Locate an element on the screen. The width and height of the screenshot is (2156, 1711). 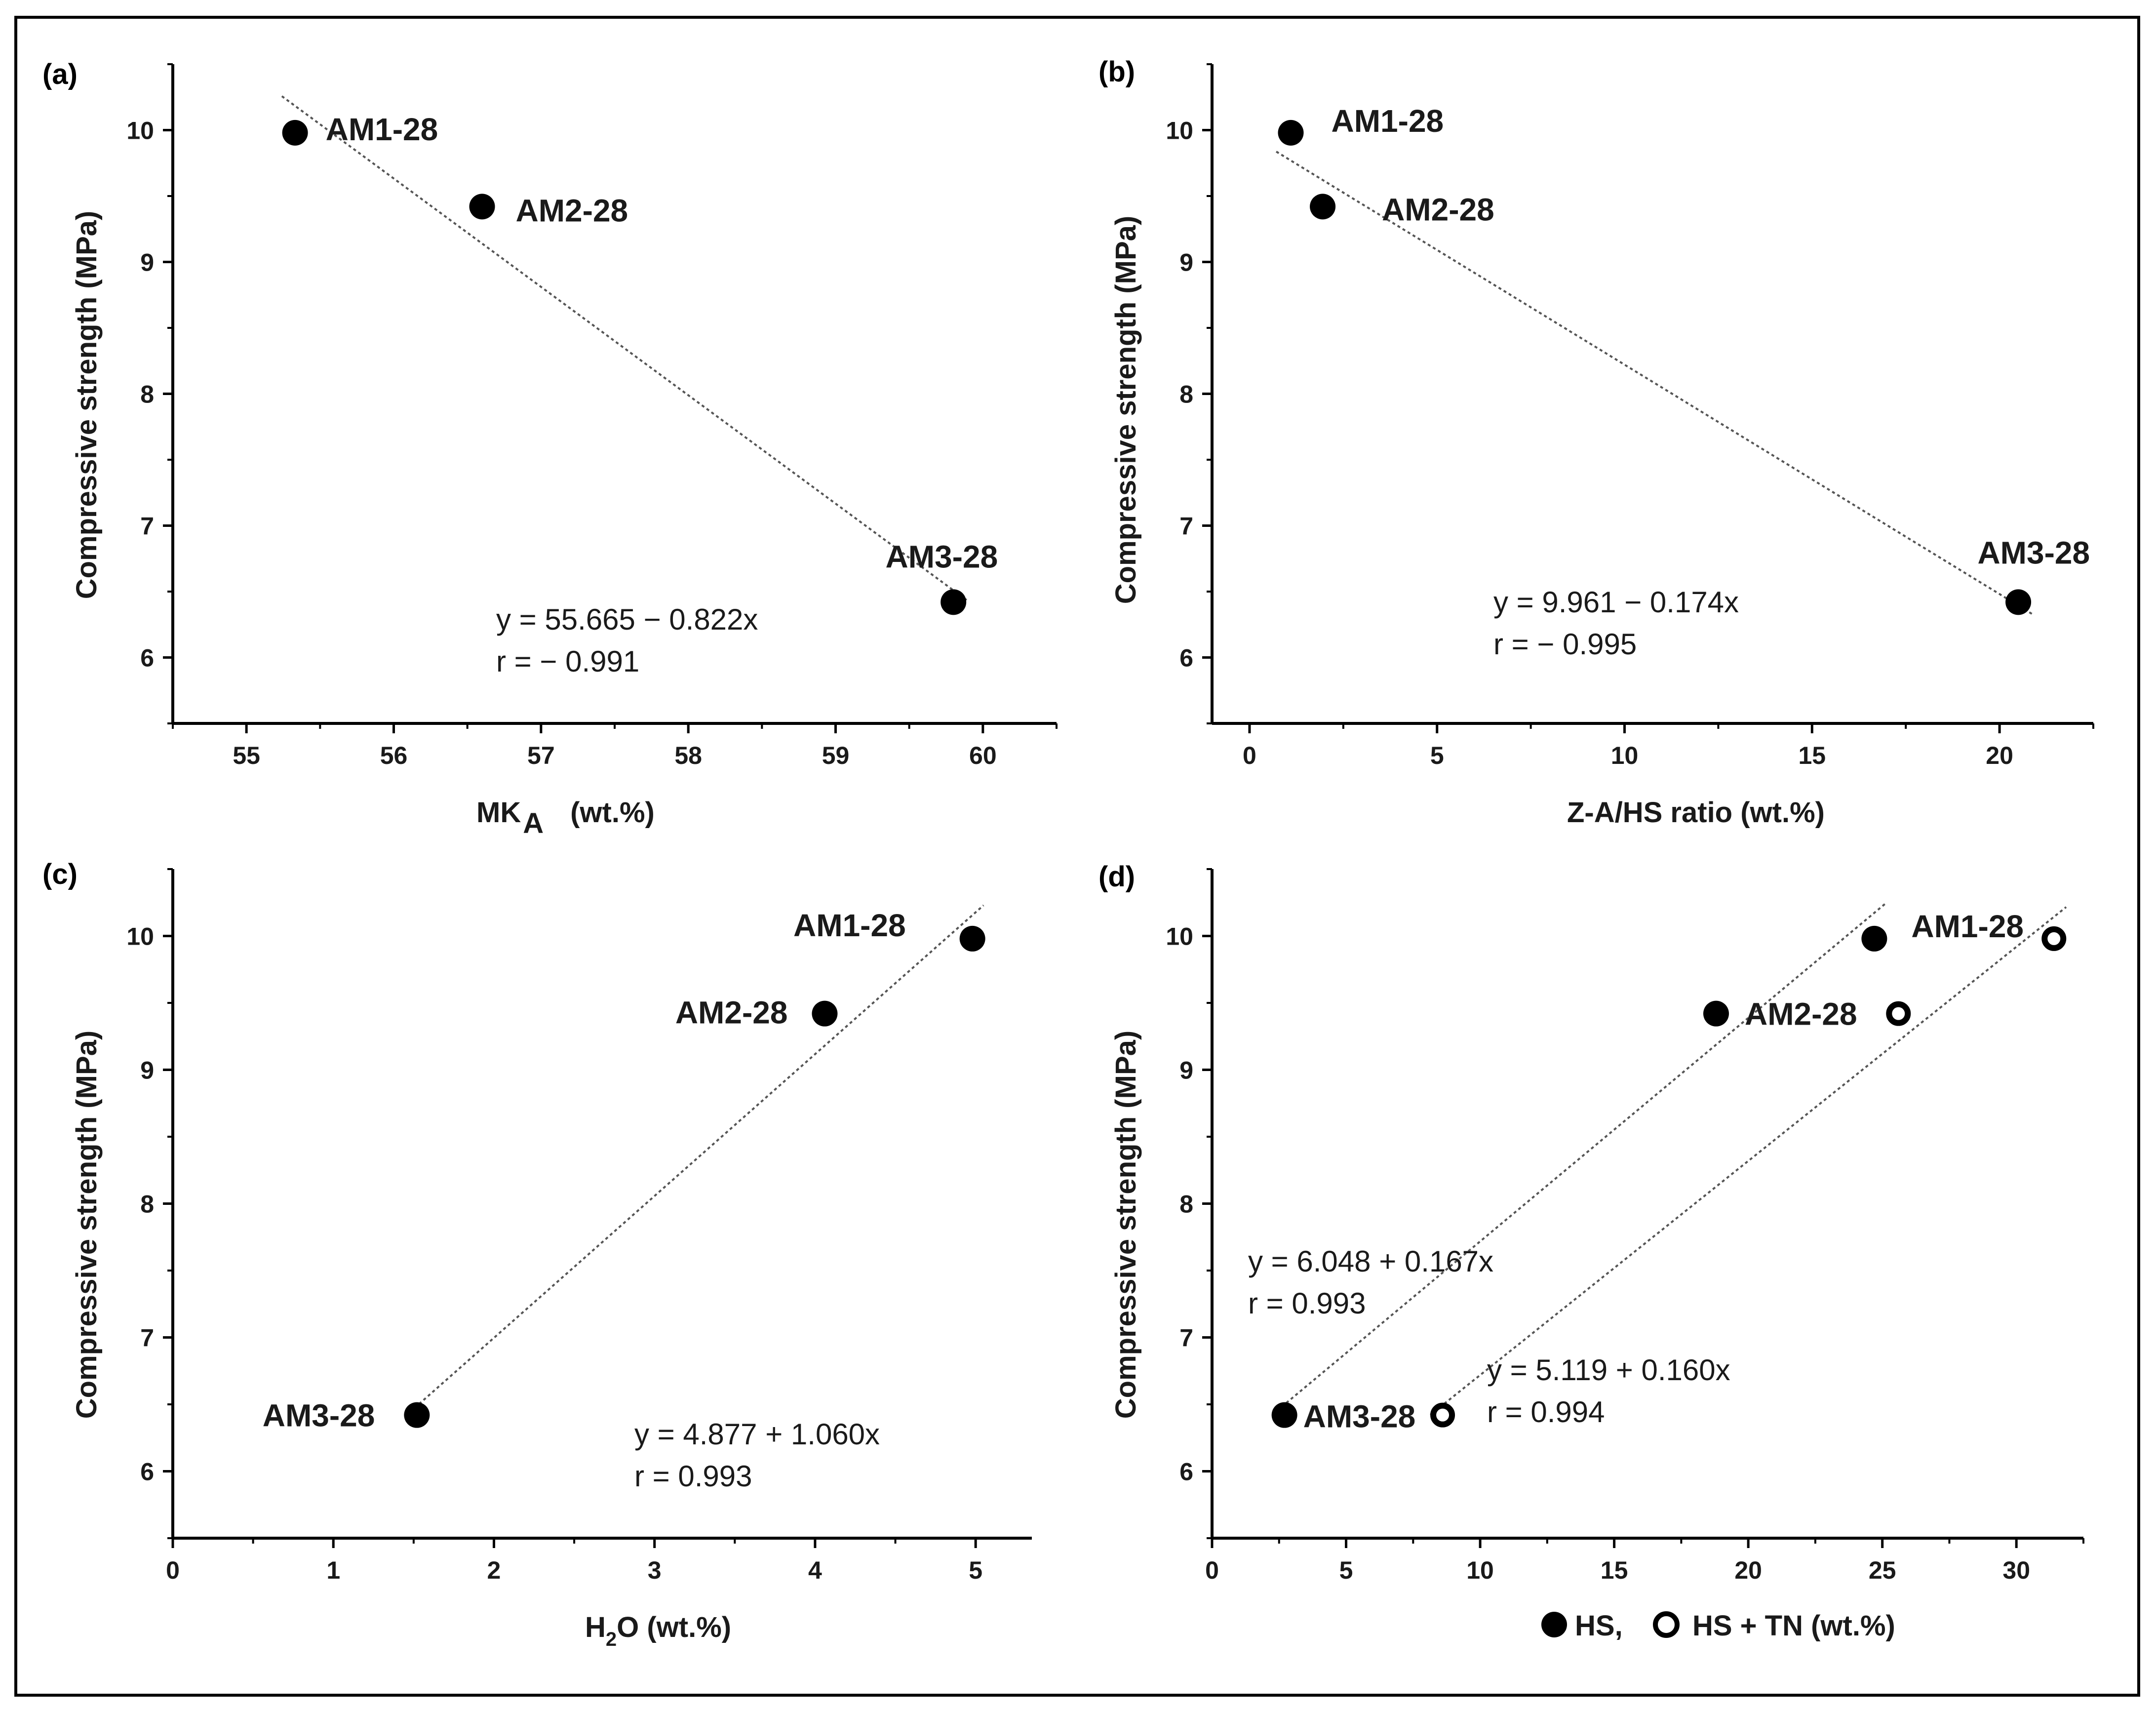
x-tick-label: 59 is located at coordinates (836, 755).